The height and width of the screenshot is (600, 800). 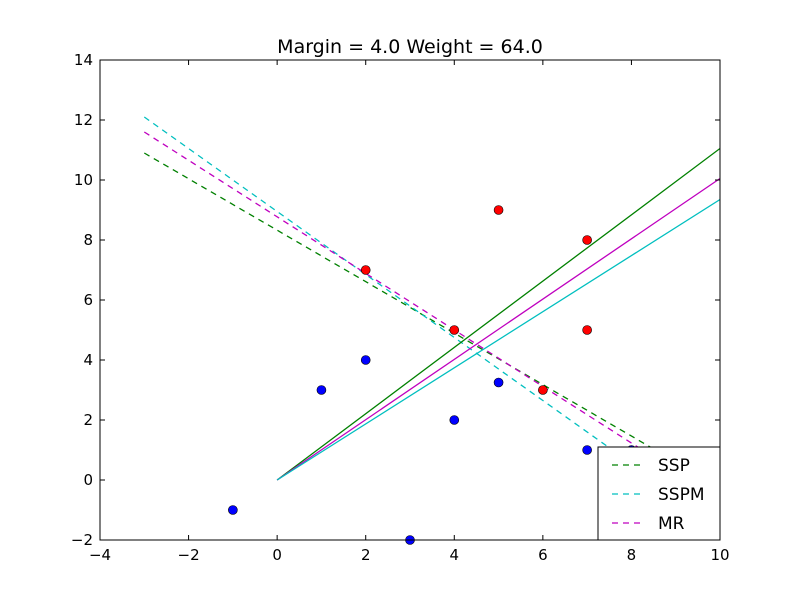 What do you see at coordinates (674, 466) in the screenshot?
I see `legend-label-ssp: SSP` at bounding box center [674, 466].